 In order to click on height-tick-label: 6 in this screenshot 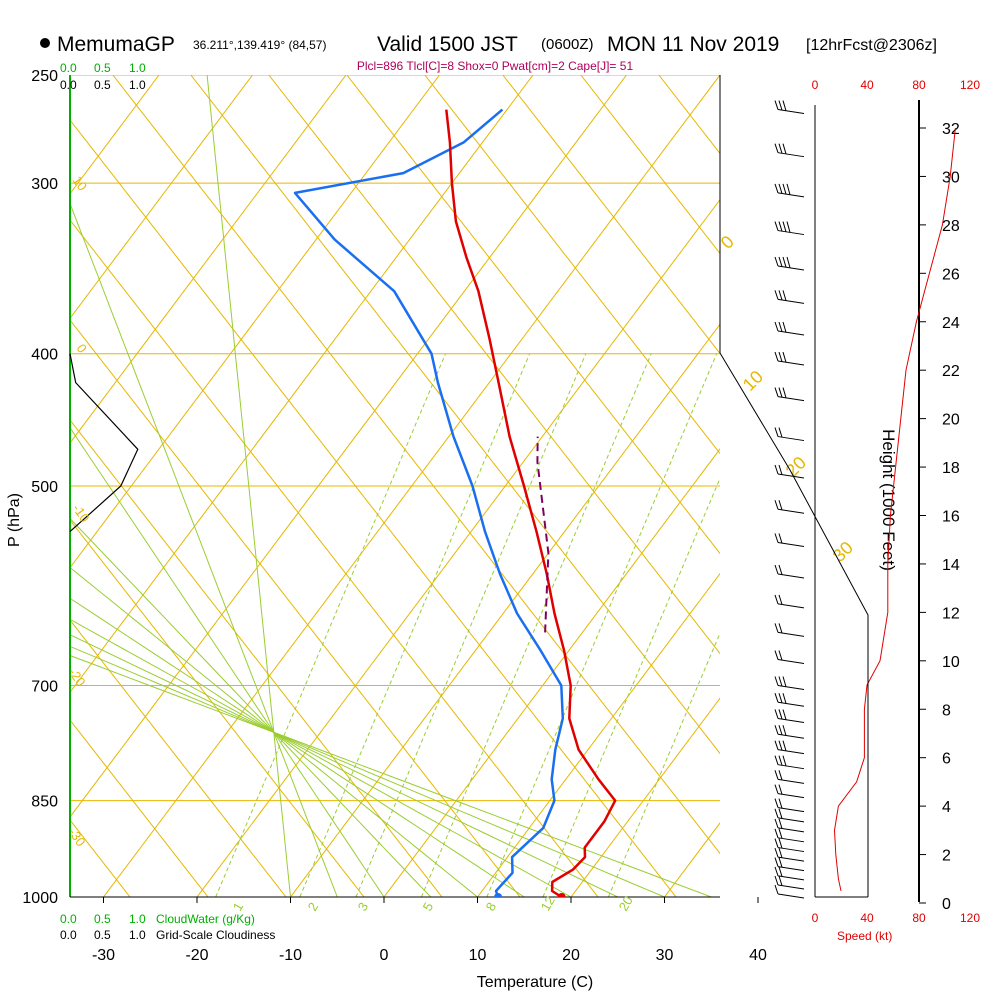, I will do `click(946, 759)`.